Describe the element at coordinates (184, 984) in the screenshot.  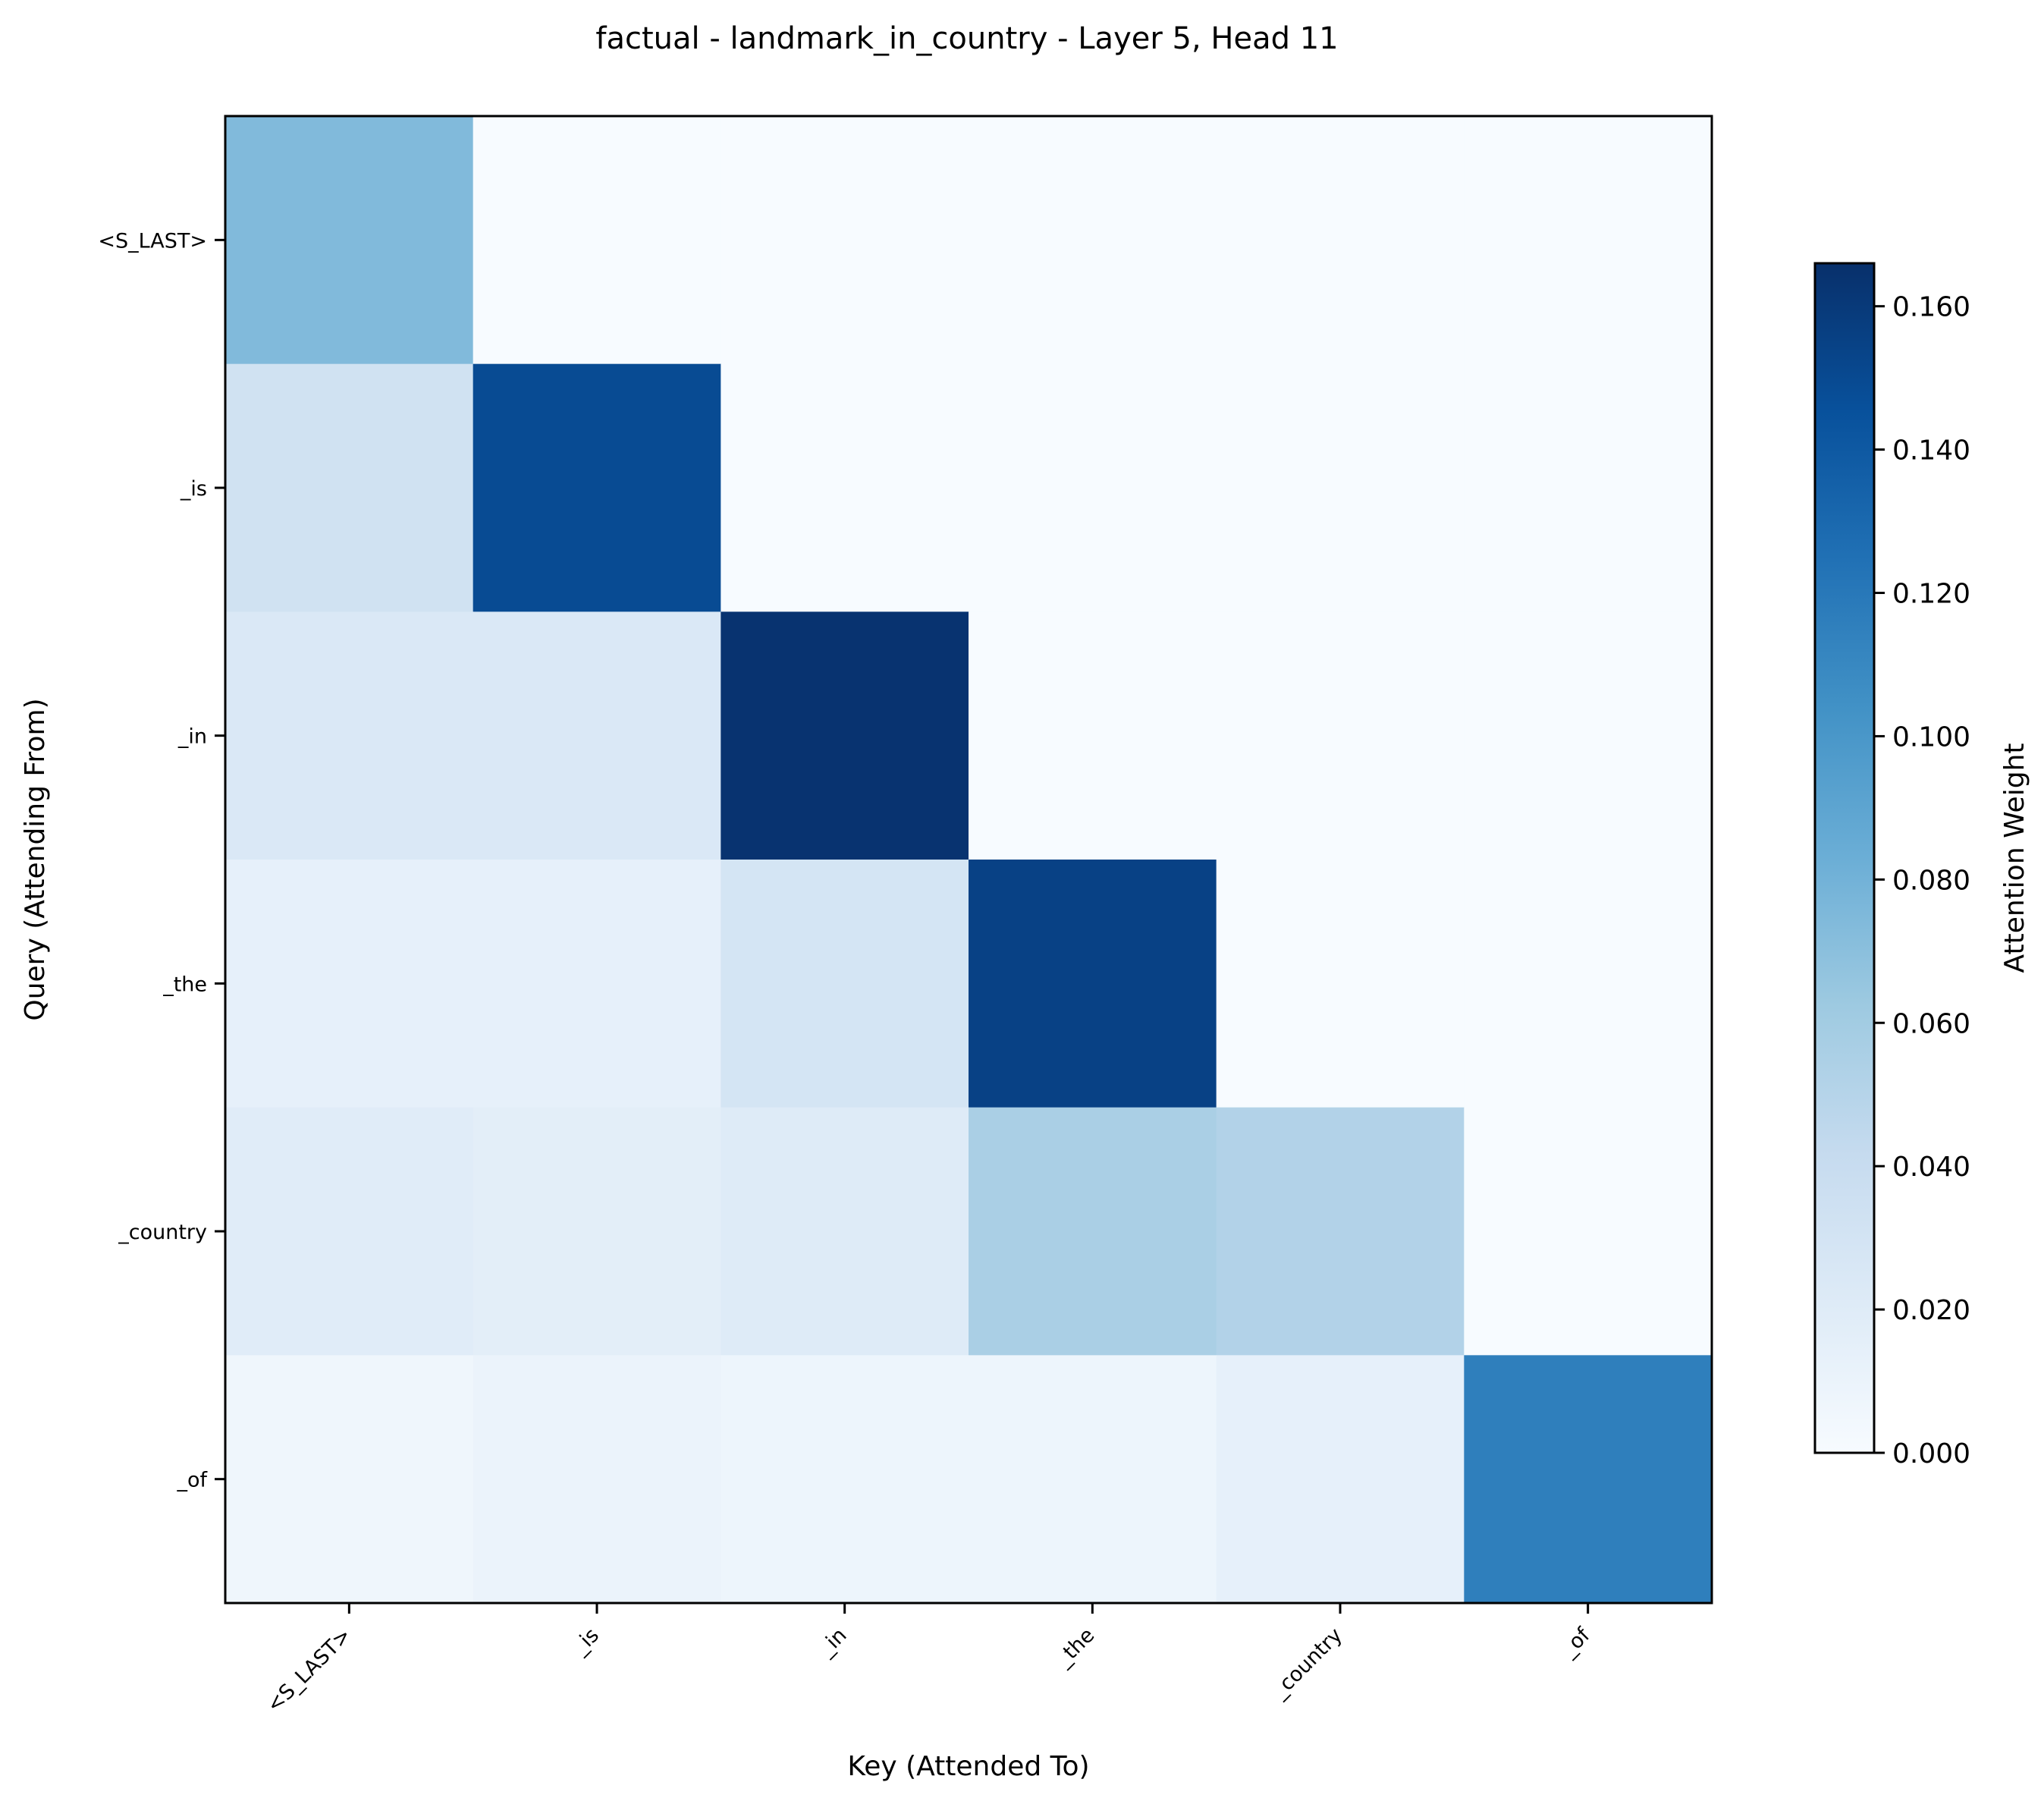
I see `y-tick-label: _the` at that location.